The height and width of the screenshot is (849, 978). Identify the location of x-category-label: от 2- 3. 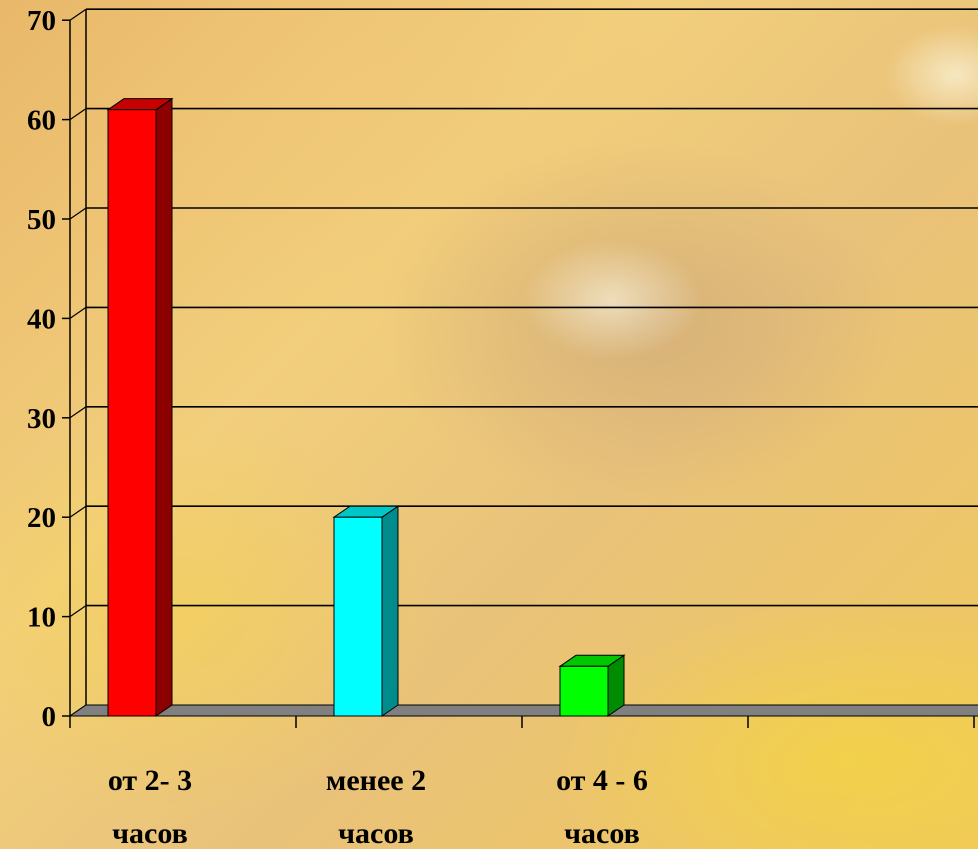
(150, 780).